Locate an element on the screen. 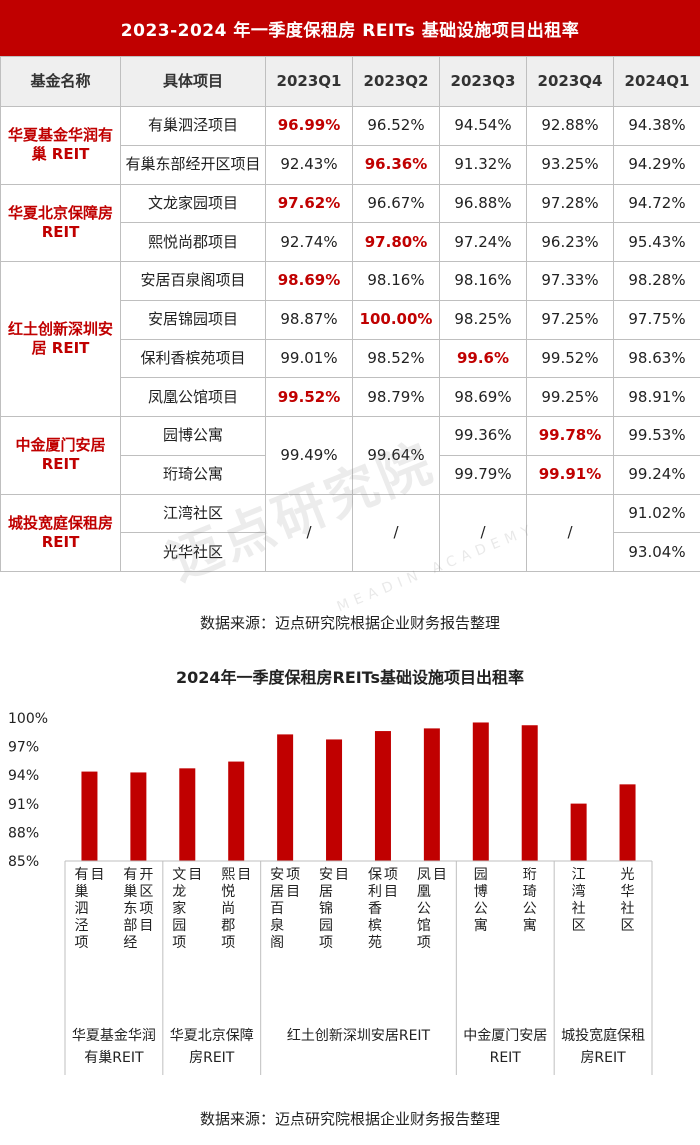 This screenshot has width=700, height=1145. cell-2023q2: 98.52% is located at coordinates (396, 358).